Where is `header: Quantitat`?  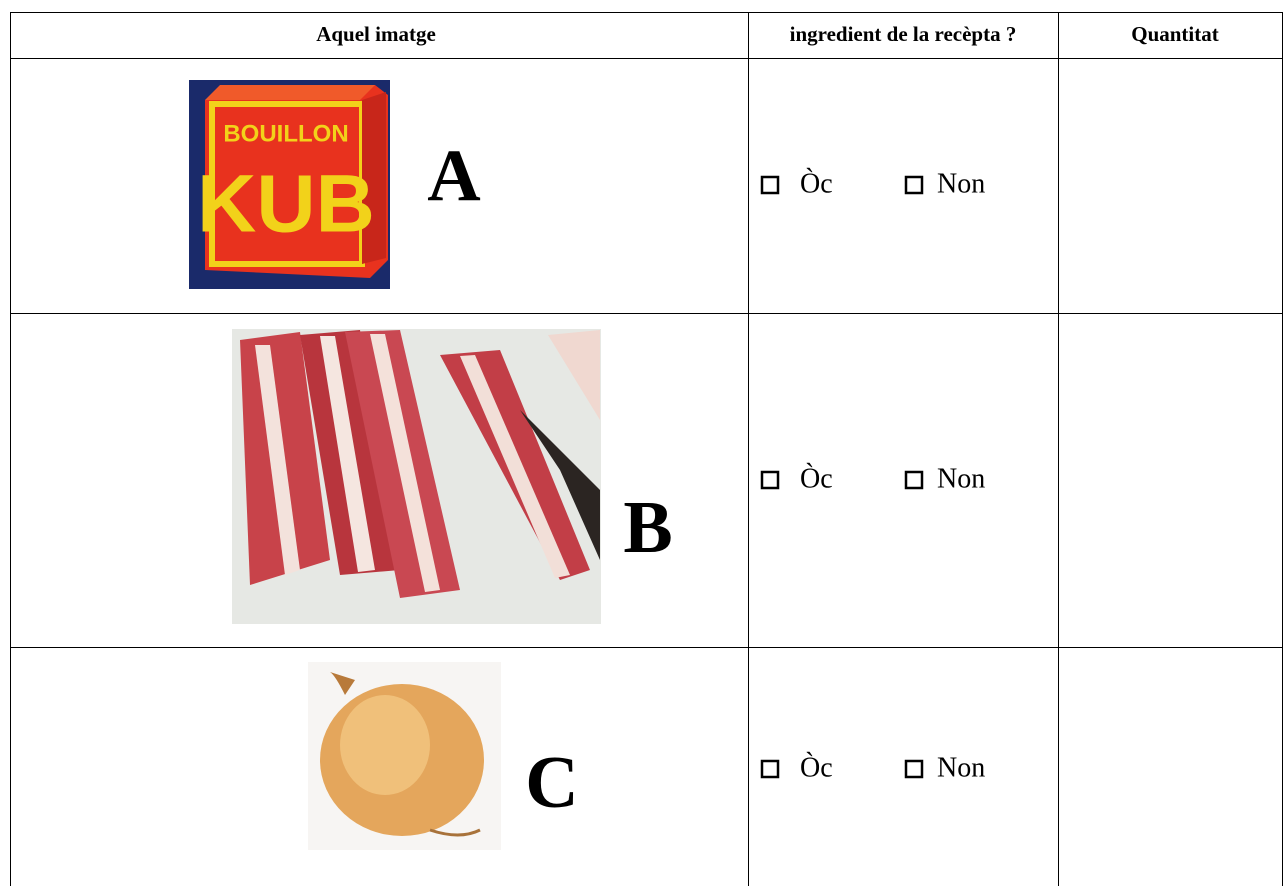 header: Quantitat is located at coordinates (1175, 34).